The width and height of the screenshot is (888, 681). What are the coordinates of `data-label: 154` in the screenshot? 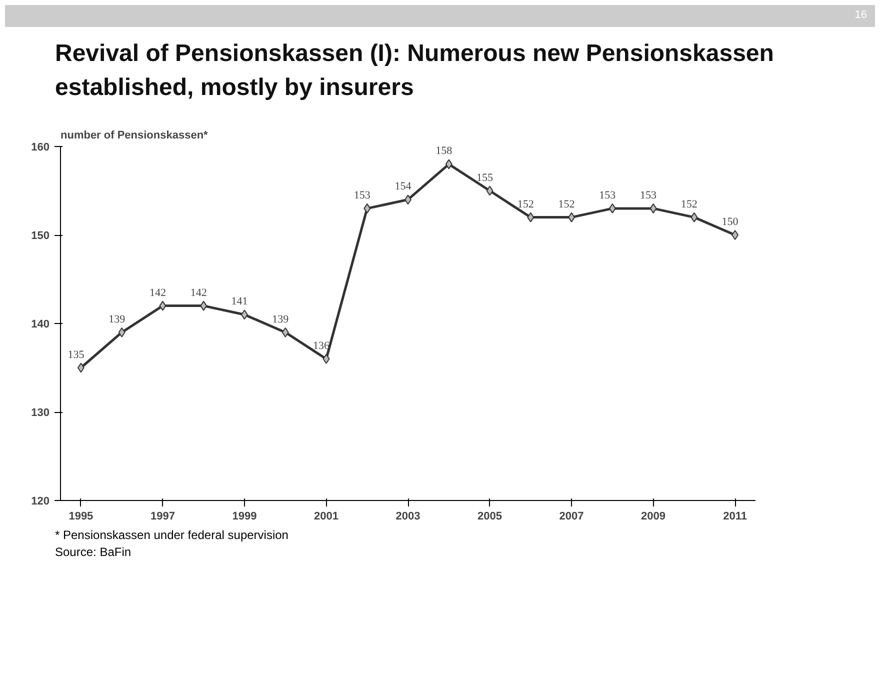 It's located at (403, 186).